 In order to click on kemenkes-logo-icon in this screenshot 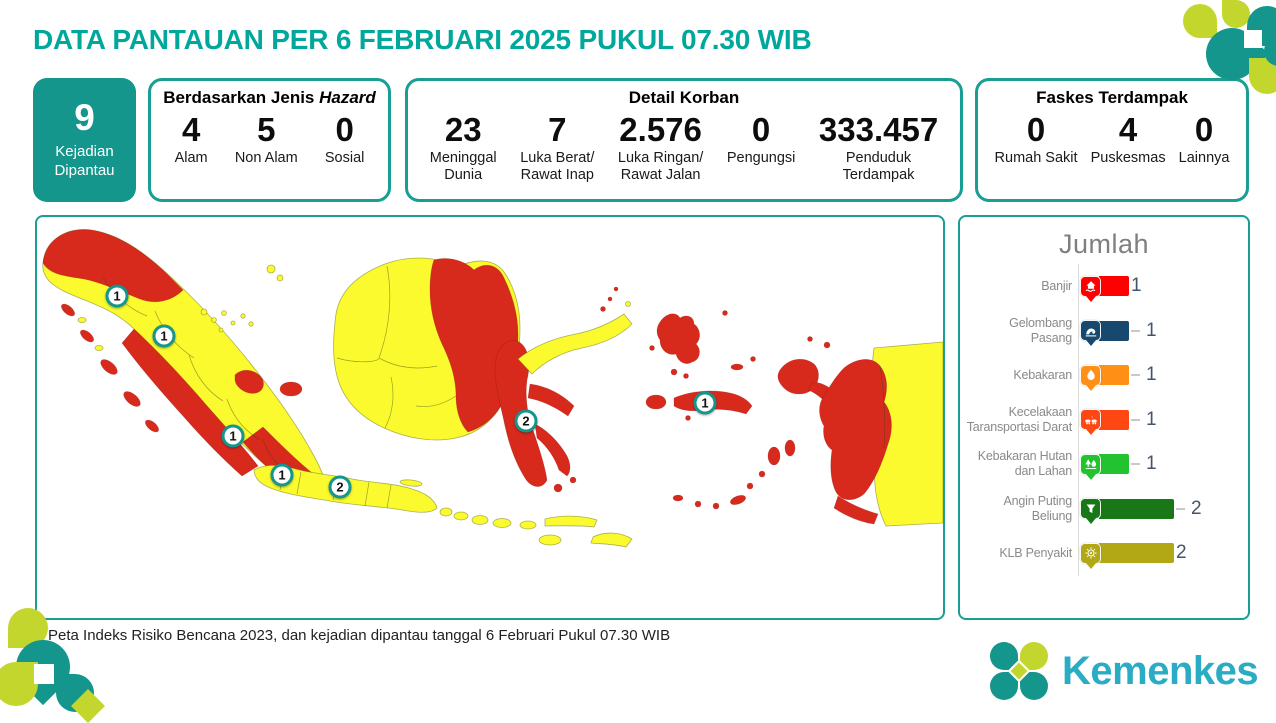, I will do `click(1019, 671)`.